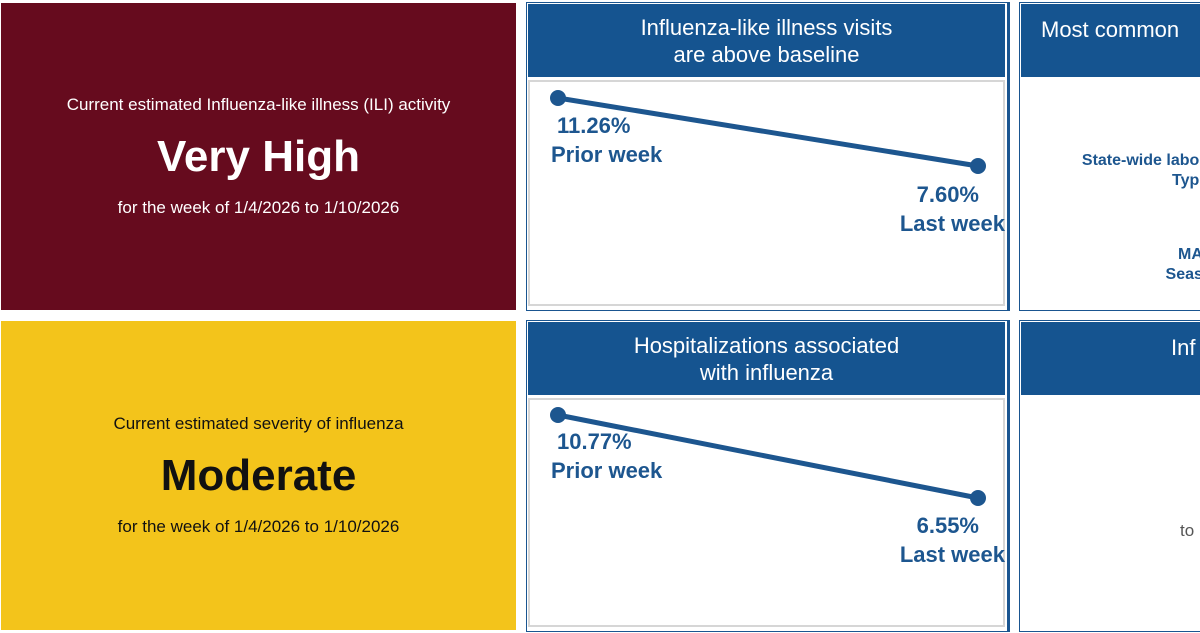 This screenshot has width=1200, height=633. Describe the element at coordinates (766, 193) in the screenshot. I see `ili-visits-chart-area` at that location.